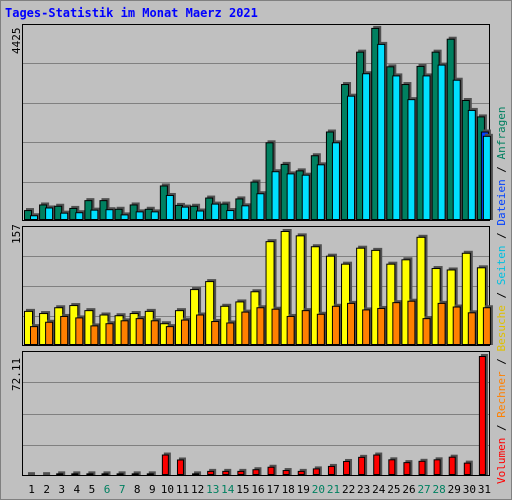  Describe the element at coordinates (379, 489) in the screenshot. I see `x-axis-label-day-24: 24` at that location.